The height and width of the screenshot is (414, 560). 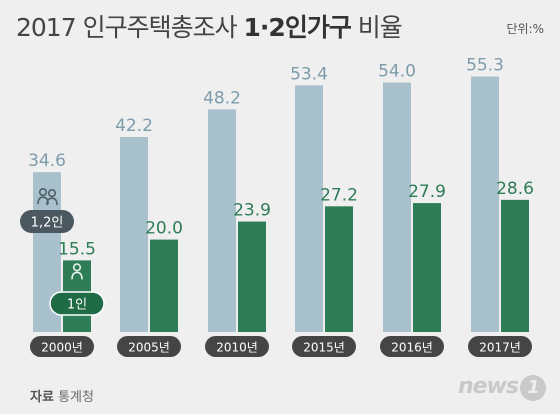 I want to click on year-label: 2010년, so click(x=237, y=348).